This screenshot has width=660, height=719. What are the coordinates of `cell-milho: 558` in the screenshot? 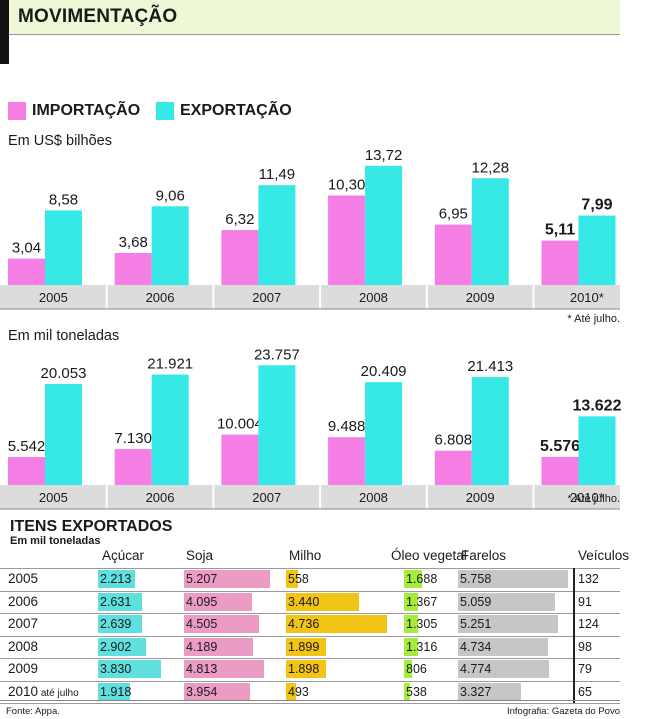 It's located at (345, 579).